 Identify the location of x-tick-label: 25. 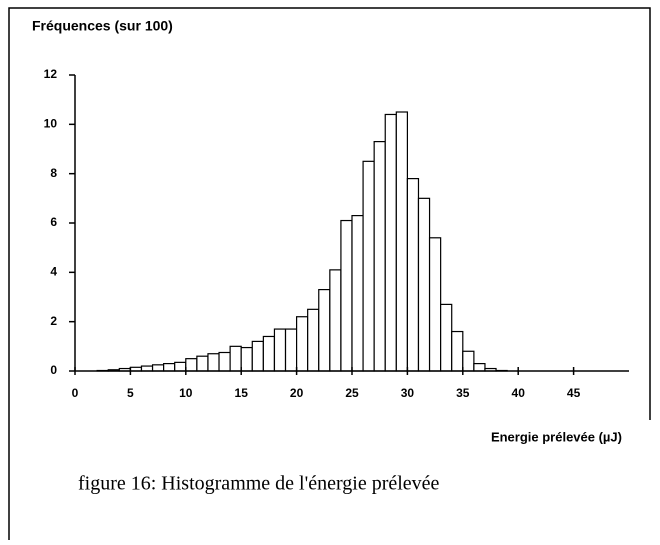
(352, 393).